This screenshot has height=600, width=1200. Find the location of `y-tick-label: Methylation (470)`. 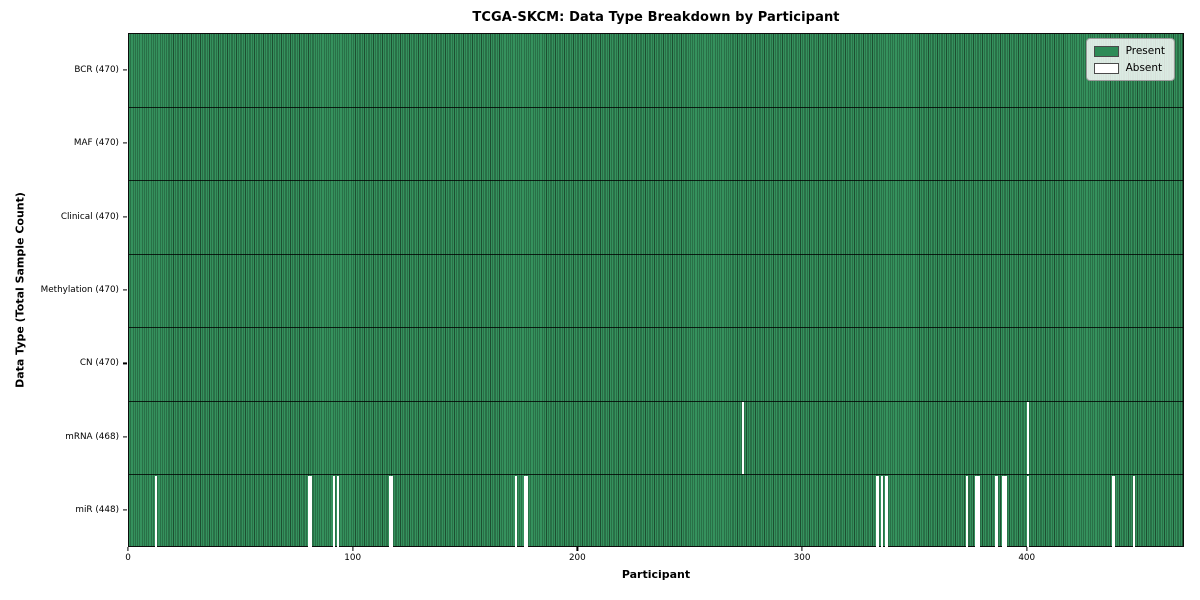

y-tick-label: Methylation (470) is located at coordinates (79, 290).